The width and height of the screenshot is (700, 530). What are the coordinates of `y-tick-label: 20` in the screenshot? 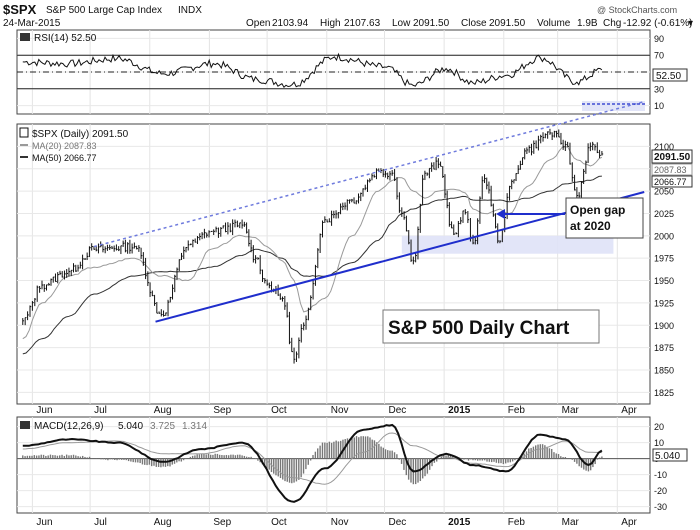 It's located at (659, 427).